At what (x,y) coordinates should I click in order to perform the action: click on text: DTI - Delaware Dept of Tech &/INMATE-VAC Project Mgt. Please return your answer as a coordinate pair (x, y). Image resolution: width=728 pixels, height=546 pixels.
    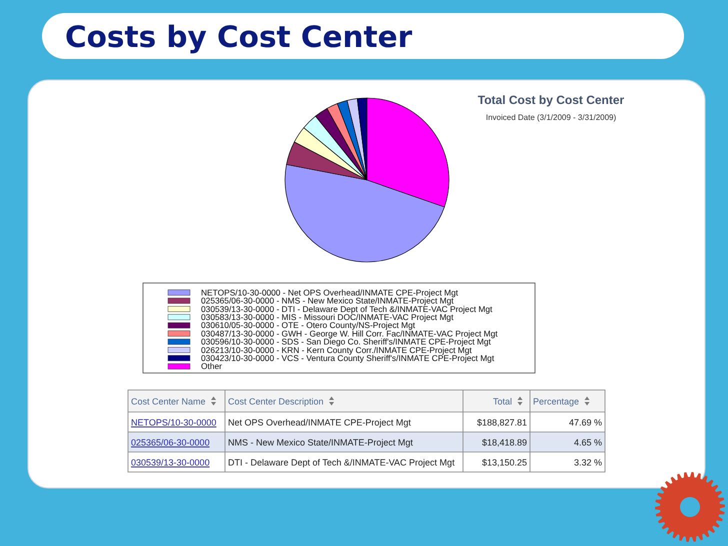
    Looking at the image, I should click on (341, 463).